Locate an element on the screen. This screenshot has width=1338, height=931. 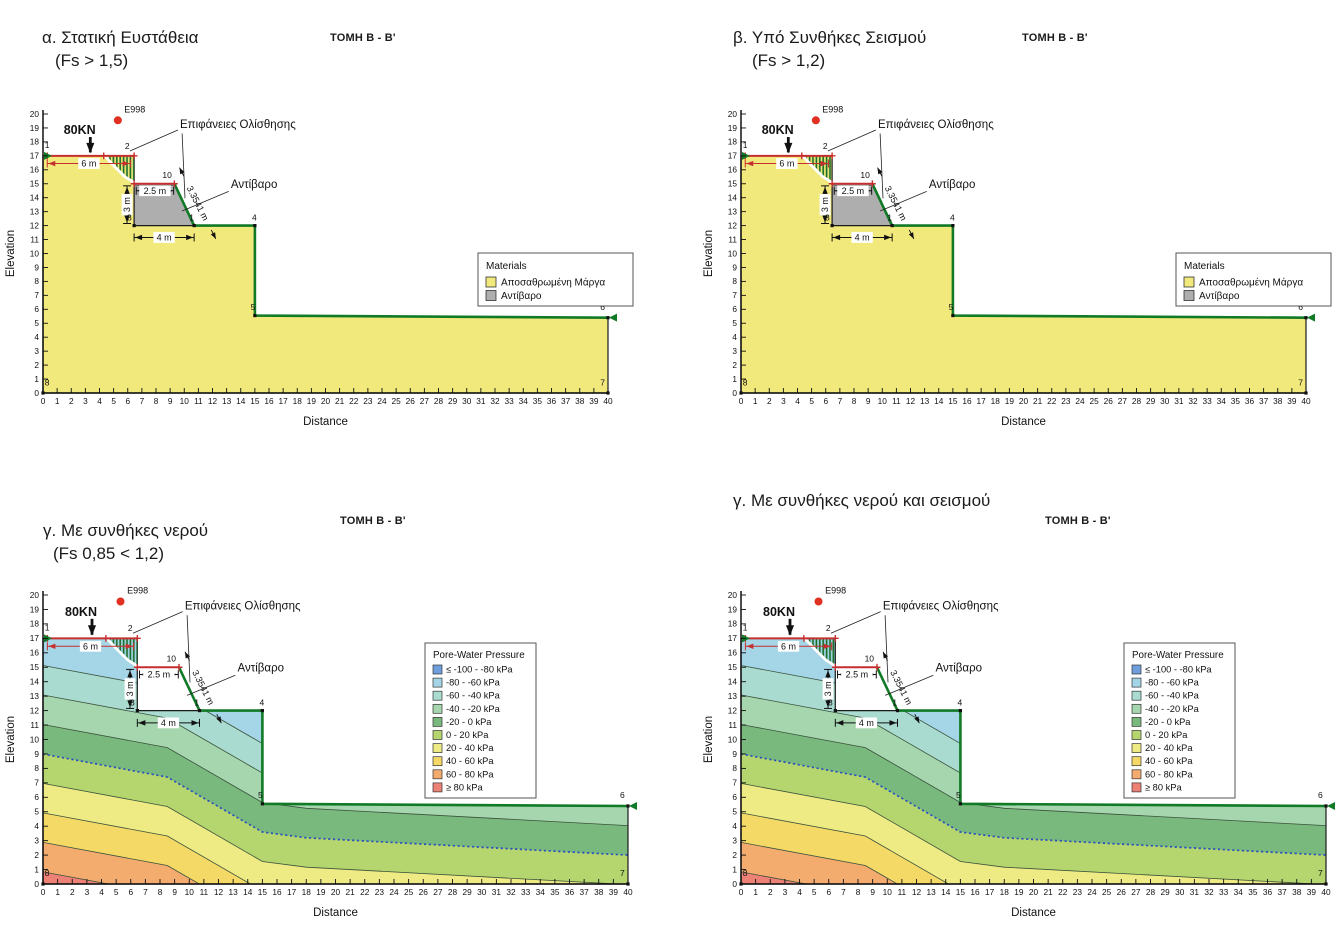
svg-text: 36 is located at coordinates (552, 401).